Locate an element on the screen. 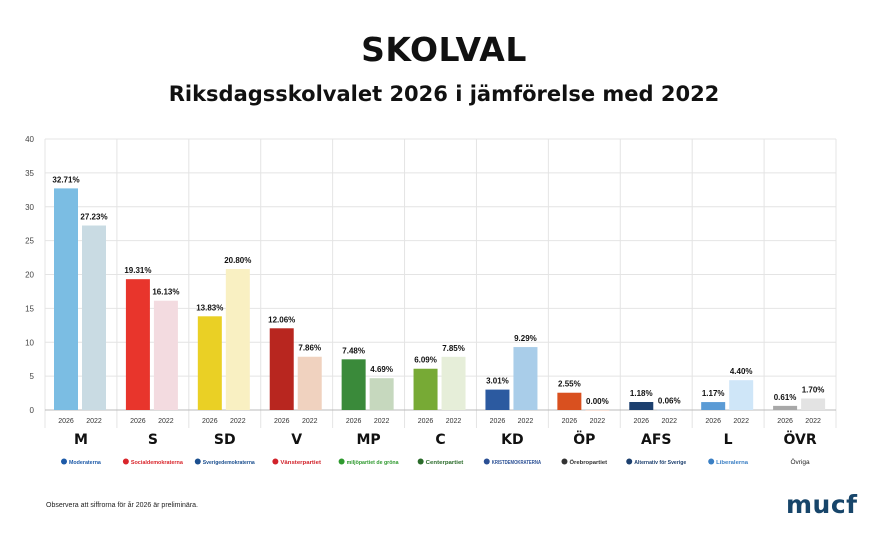 Image resolution: width=888 pixels, height=538 pixels. data-label-2022: 1.70% is located at coordinates (813, 389).